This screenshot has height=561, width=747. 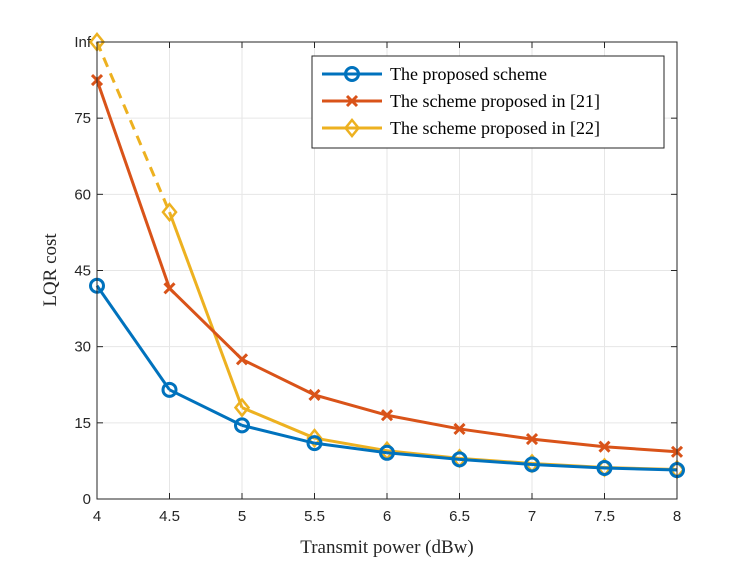 I want to click on x-tick-label: 5.5, so click(x=314, y=516).